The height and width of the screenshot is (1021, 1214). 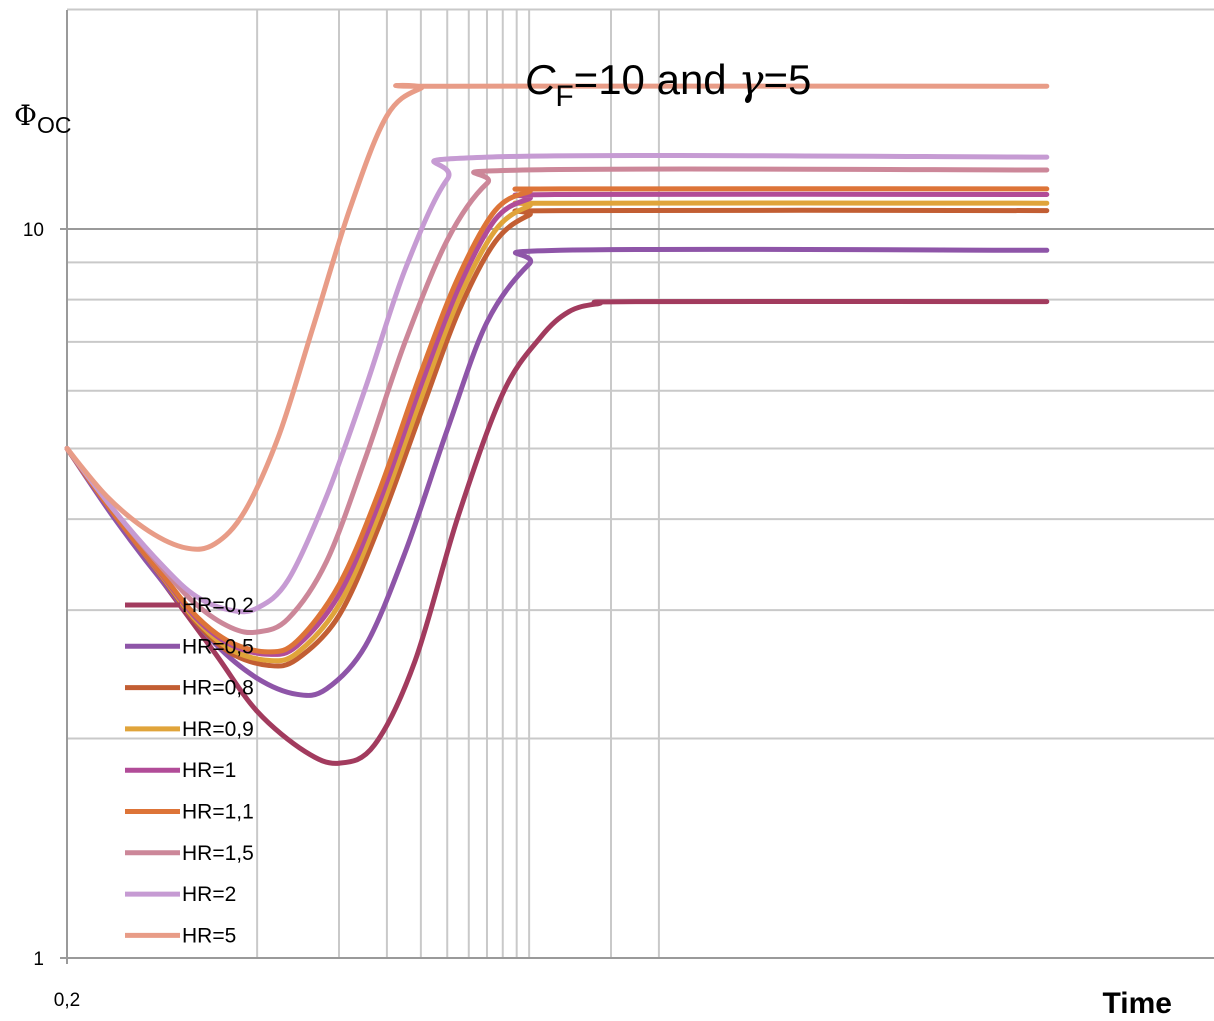 What do you see at coordinates (751, 79) in the screenshot?
I see `title-greek: γ` at bounding box center [751, 79].